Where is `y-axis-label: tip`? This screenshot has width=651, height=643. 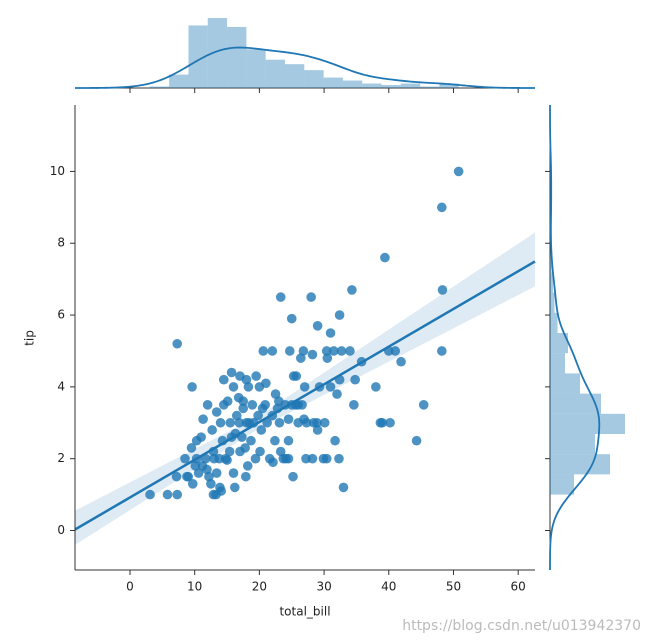
y-axis-label: tip is located at coordinates (30, 338).